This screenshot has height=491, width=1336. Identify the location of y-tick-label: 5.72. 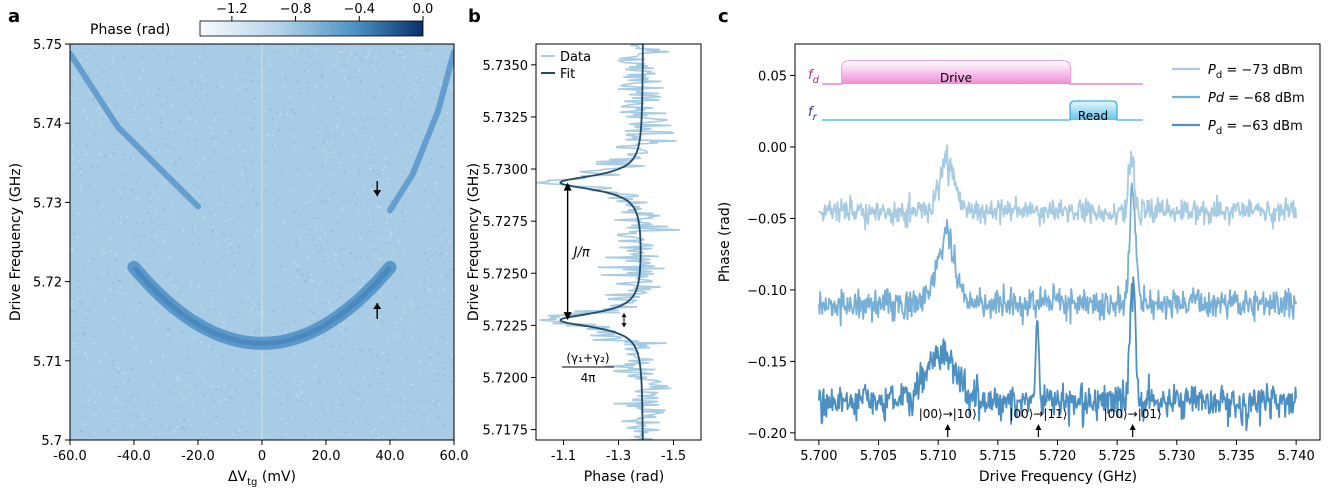
(47, 283).